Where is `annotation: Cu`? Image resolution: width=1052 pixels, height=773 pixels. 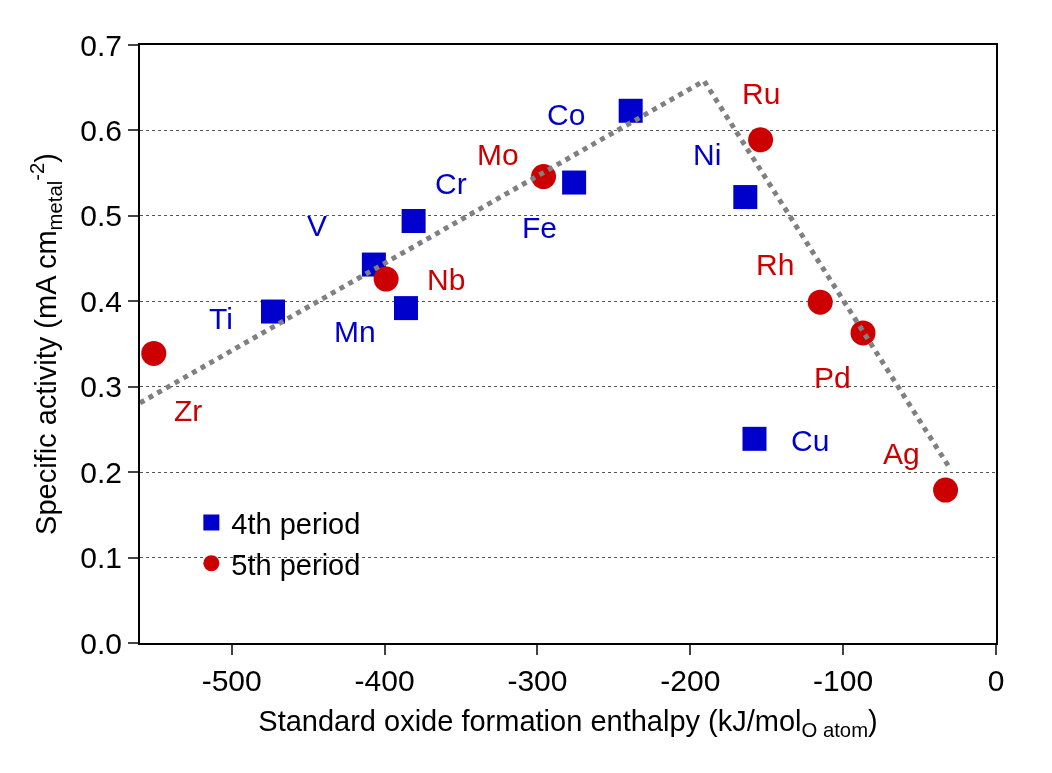
annotation: Cu is located at coordinates (810, 440).